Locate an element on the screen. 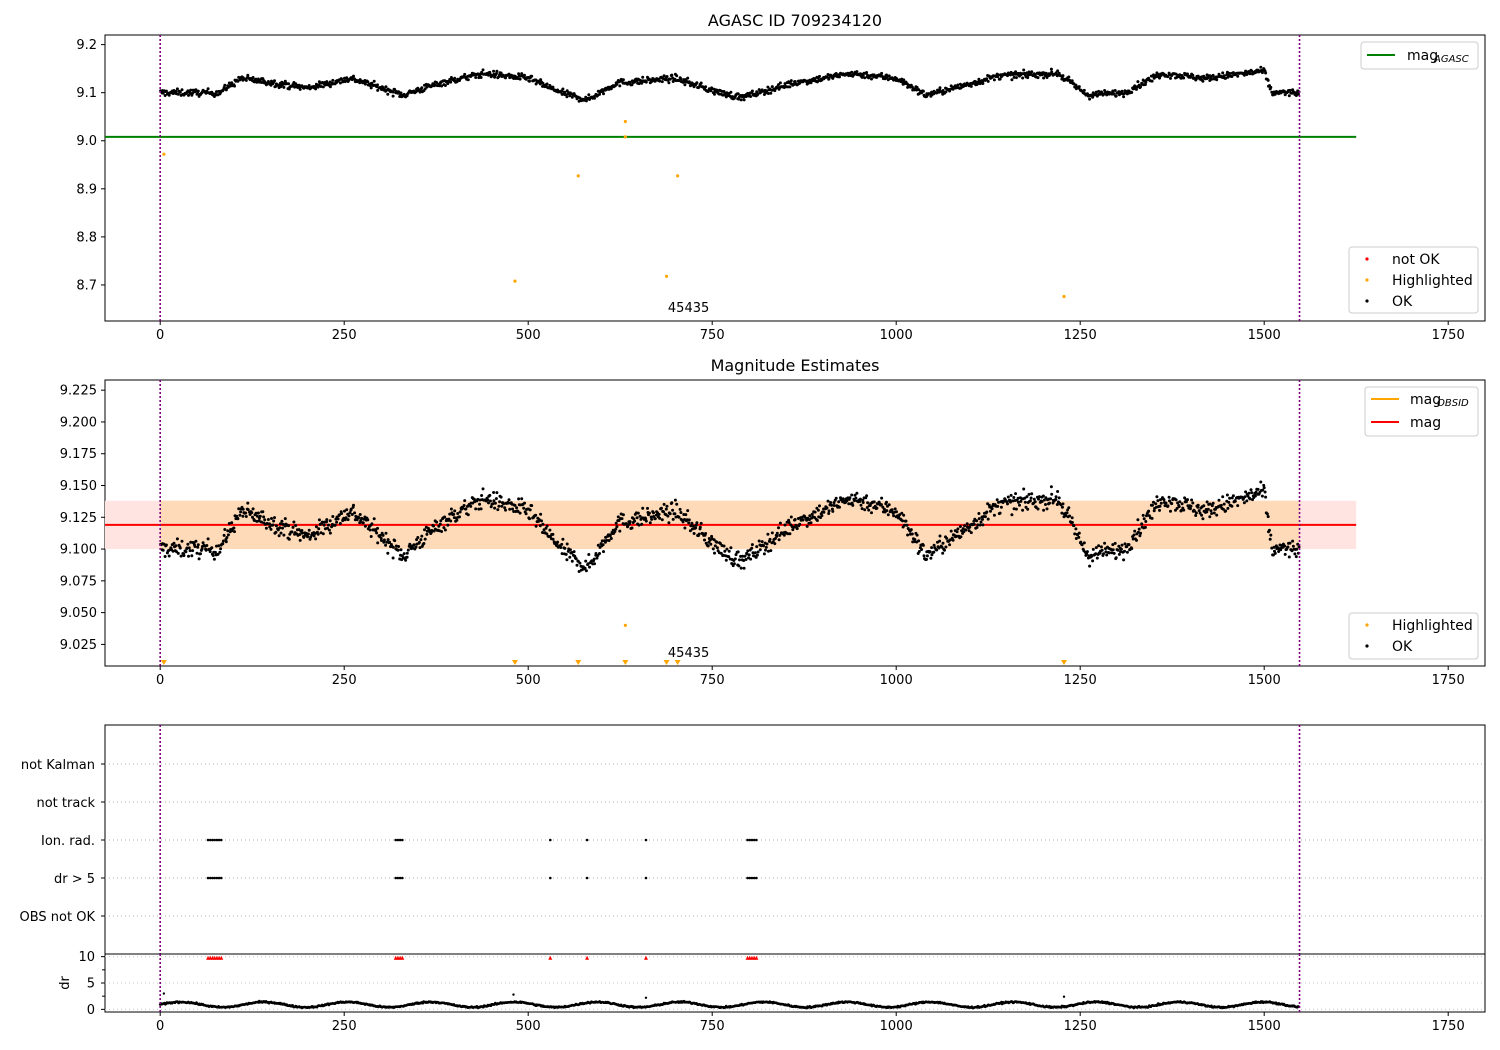 The width and height of the screenshot is (1500, 1050). highlighted-points is located at coordinates (625, 625).